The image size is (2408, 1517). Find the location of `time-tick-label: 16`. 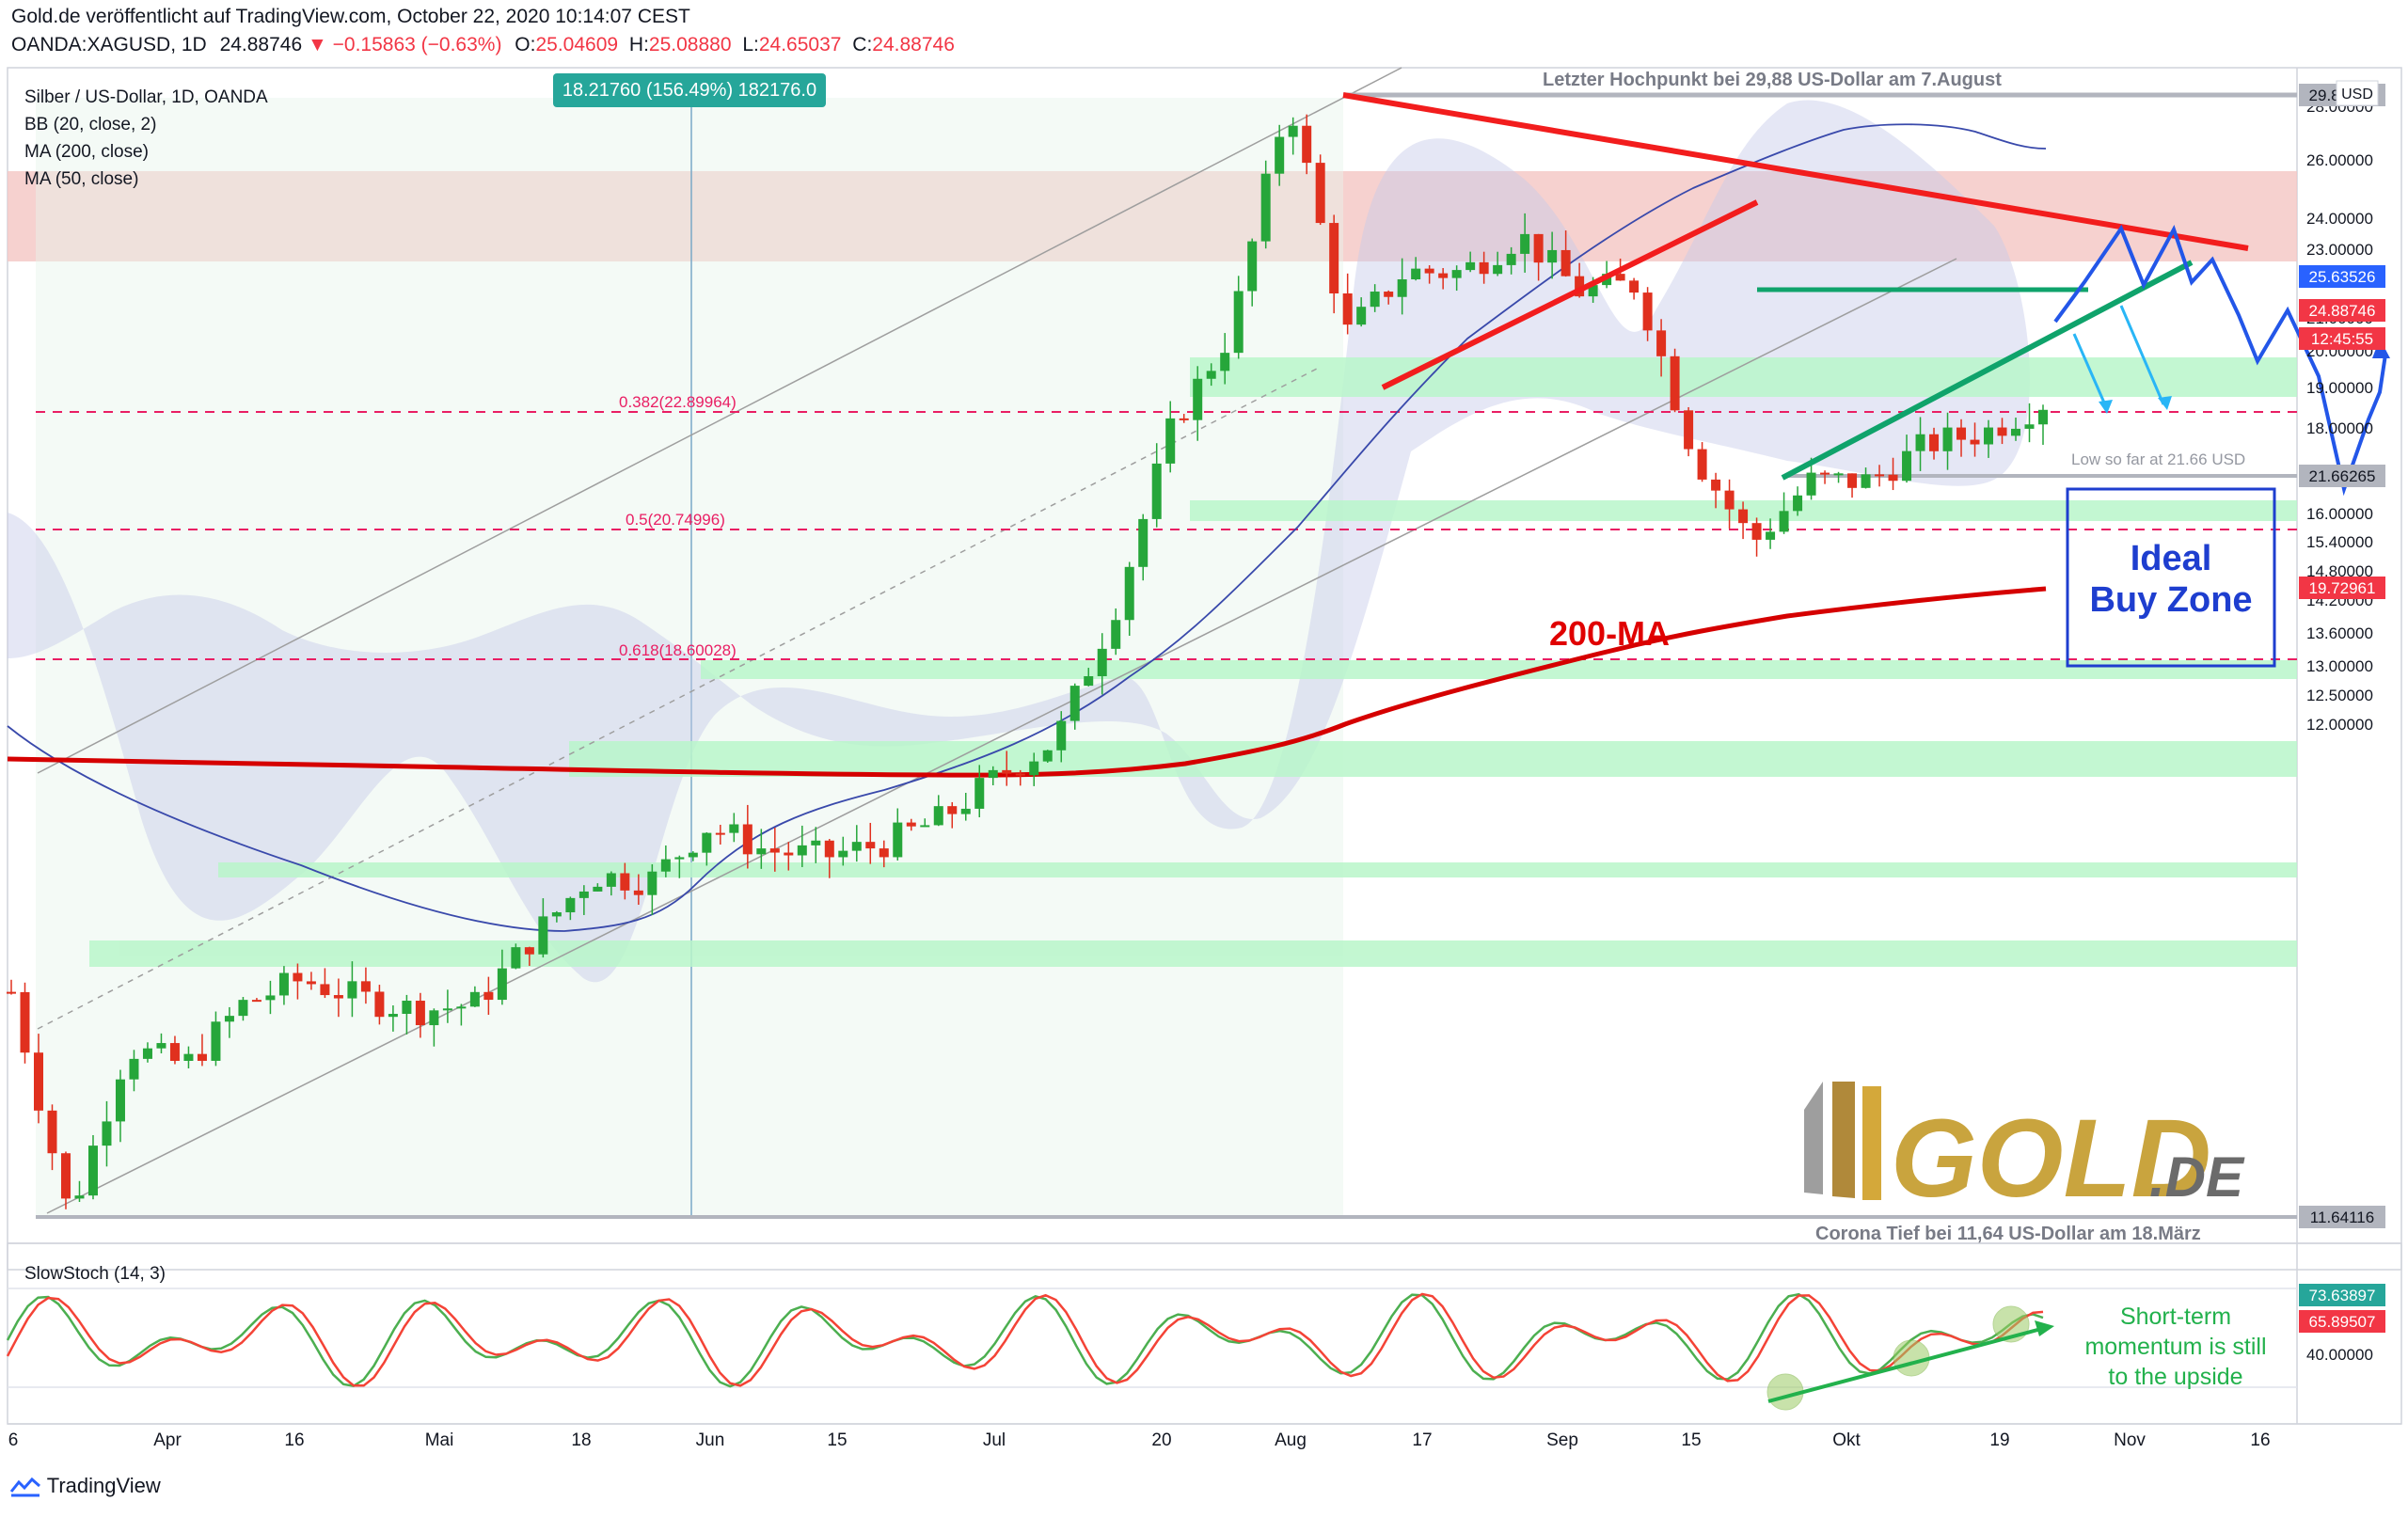

time-tick-label: 16 is located at coordinates (2260, 1440).